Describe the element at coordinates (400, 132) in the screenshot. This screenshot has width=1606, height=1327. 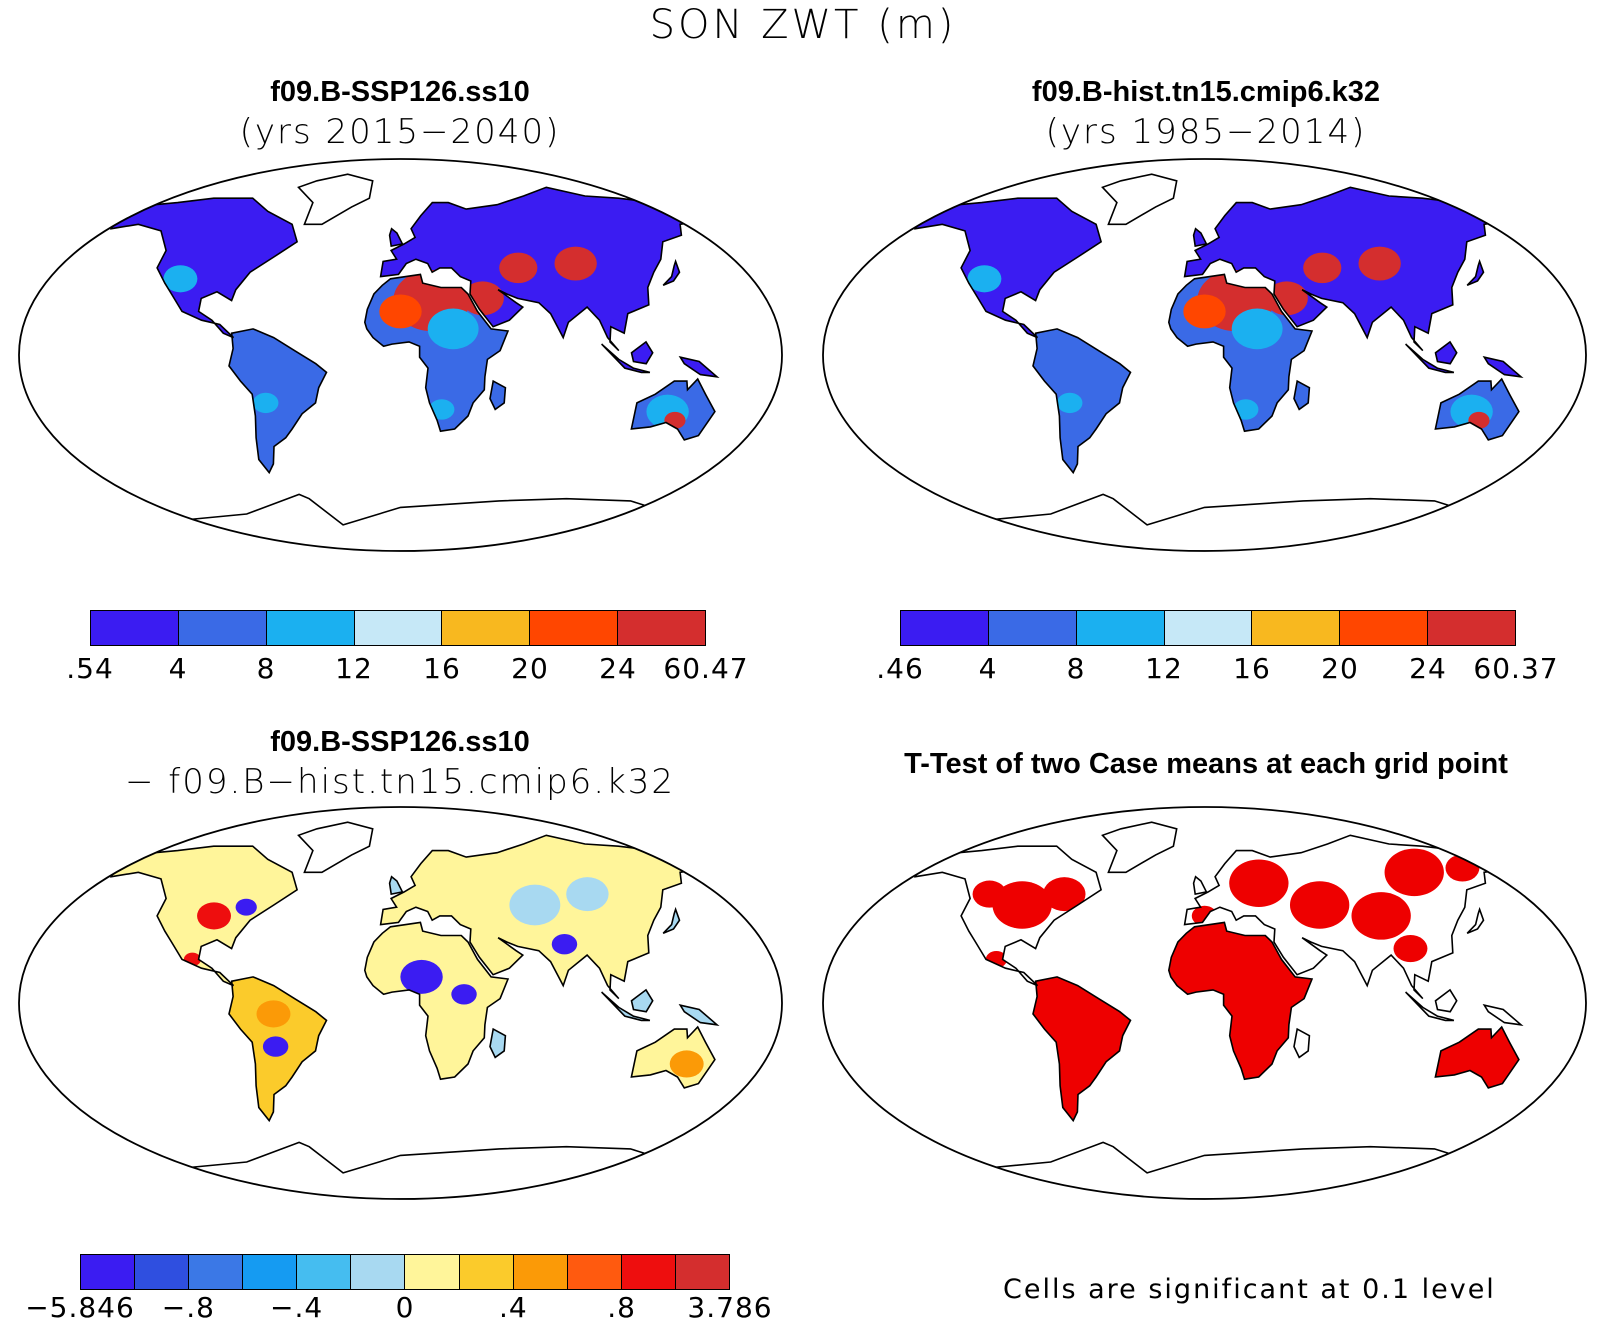
I see `panel-title-years: (yrs 2015−2040)` at that location.